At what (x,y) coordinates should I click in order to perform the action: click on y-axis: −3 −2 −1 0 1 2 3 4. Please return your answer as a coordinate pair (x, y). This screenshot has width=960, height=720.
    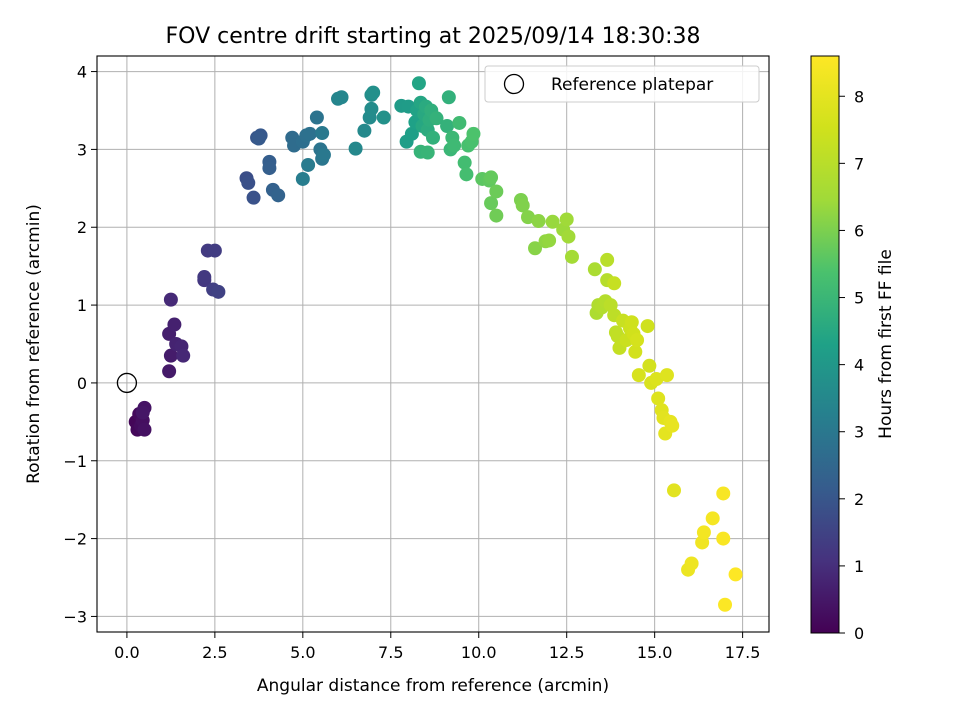
    Looking at the image, I should click on (80, 344).